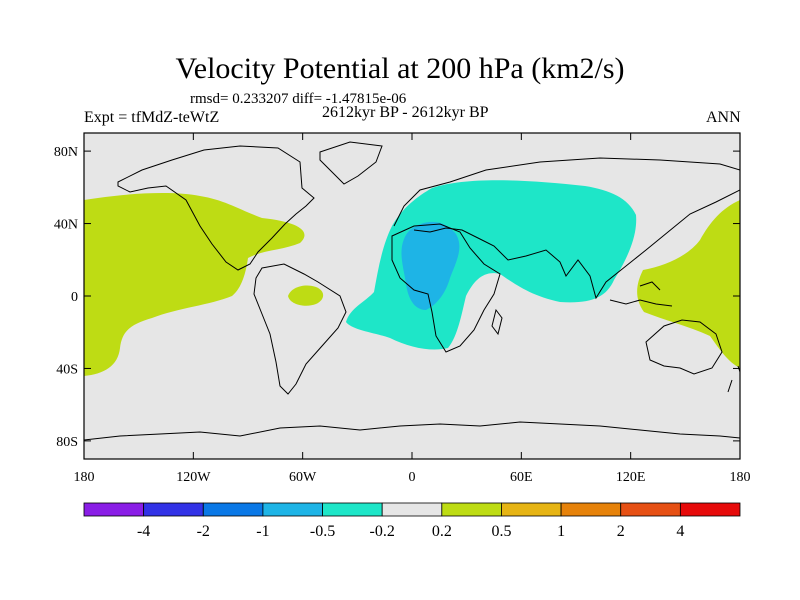  Describe the element at coordinates (442, 531) in the screenshot. I see `colorbar-label: 0.2` at that location.